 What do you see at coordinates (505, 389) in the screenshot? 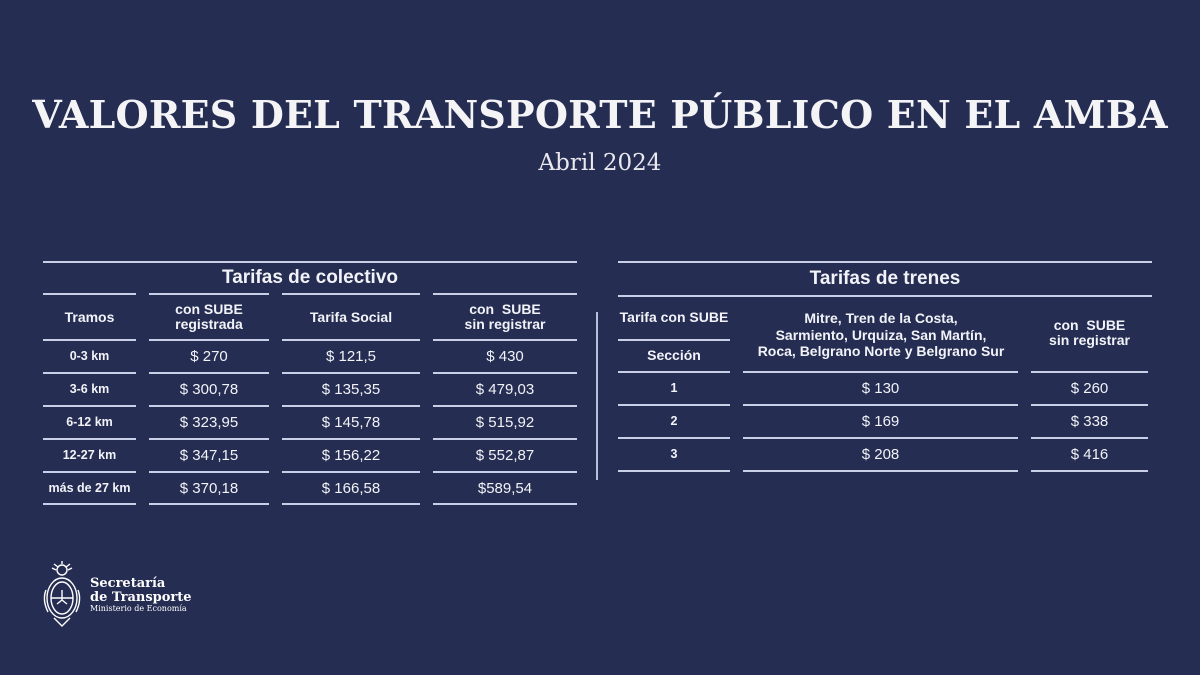
I see `fare-cell: $ 479,03` at bounding box center [505, 389].